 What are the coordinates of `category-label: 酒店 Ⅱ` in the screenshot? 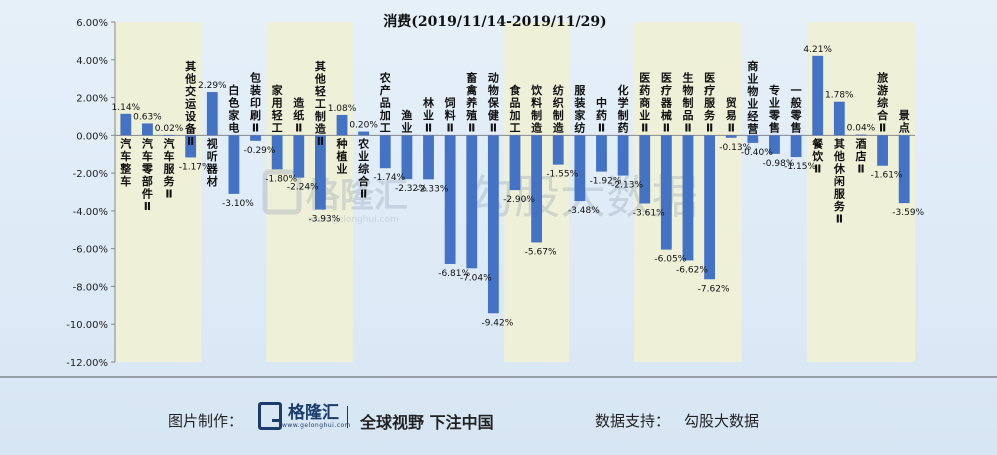 It's located at (860, 156).